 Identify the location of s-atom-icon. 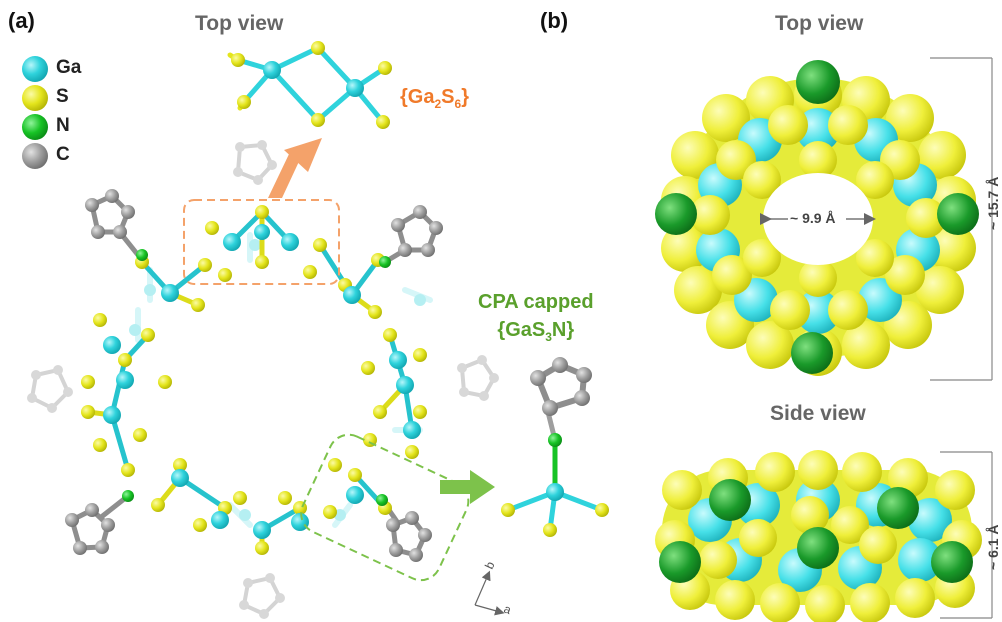
(35, 98).